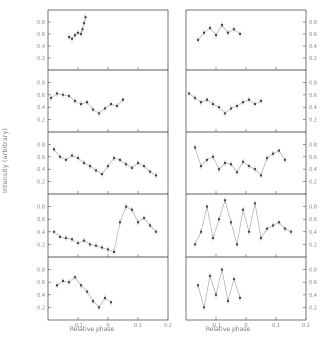 Image resolution: width=323 pixels, height=337 pixels. I want to click on x-tick-label-right-5-3: 0.2, so click(306, 326).